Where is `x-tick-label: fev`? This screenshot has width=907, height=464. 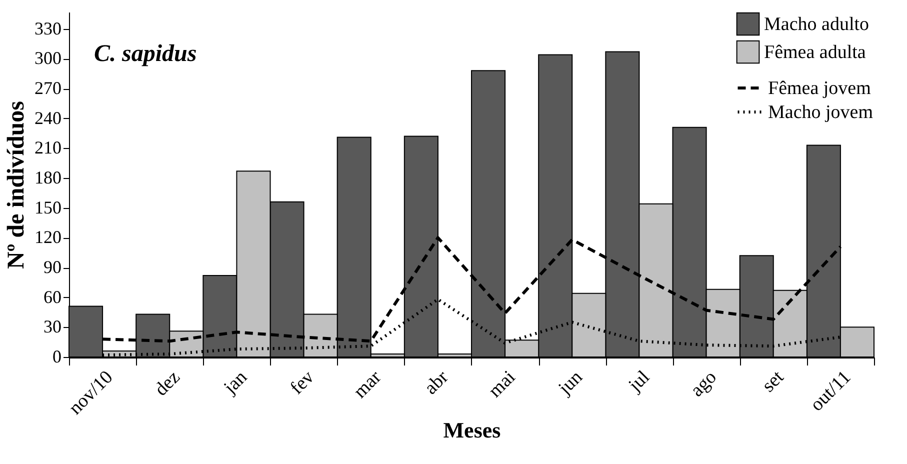
x-tick-label: fev is located at coordinates (302, 382).